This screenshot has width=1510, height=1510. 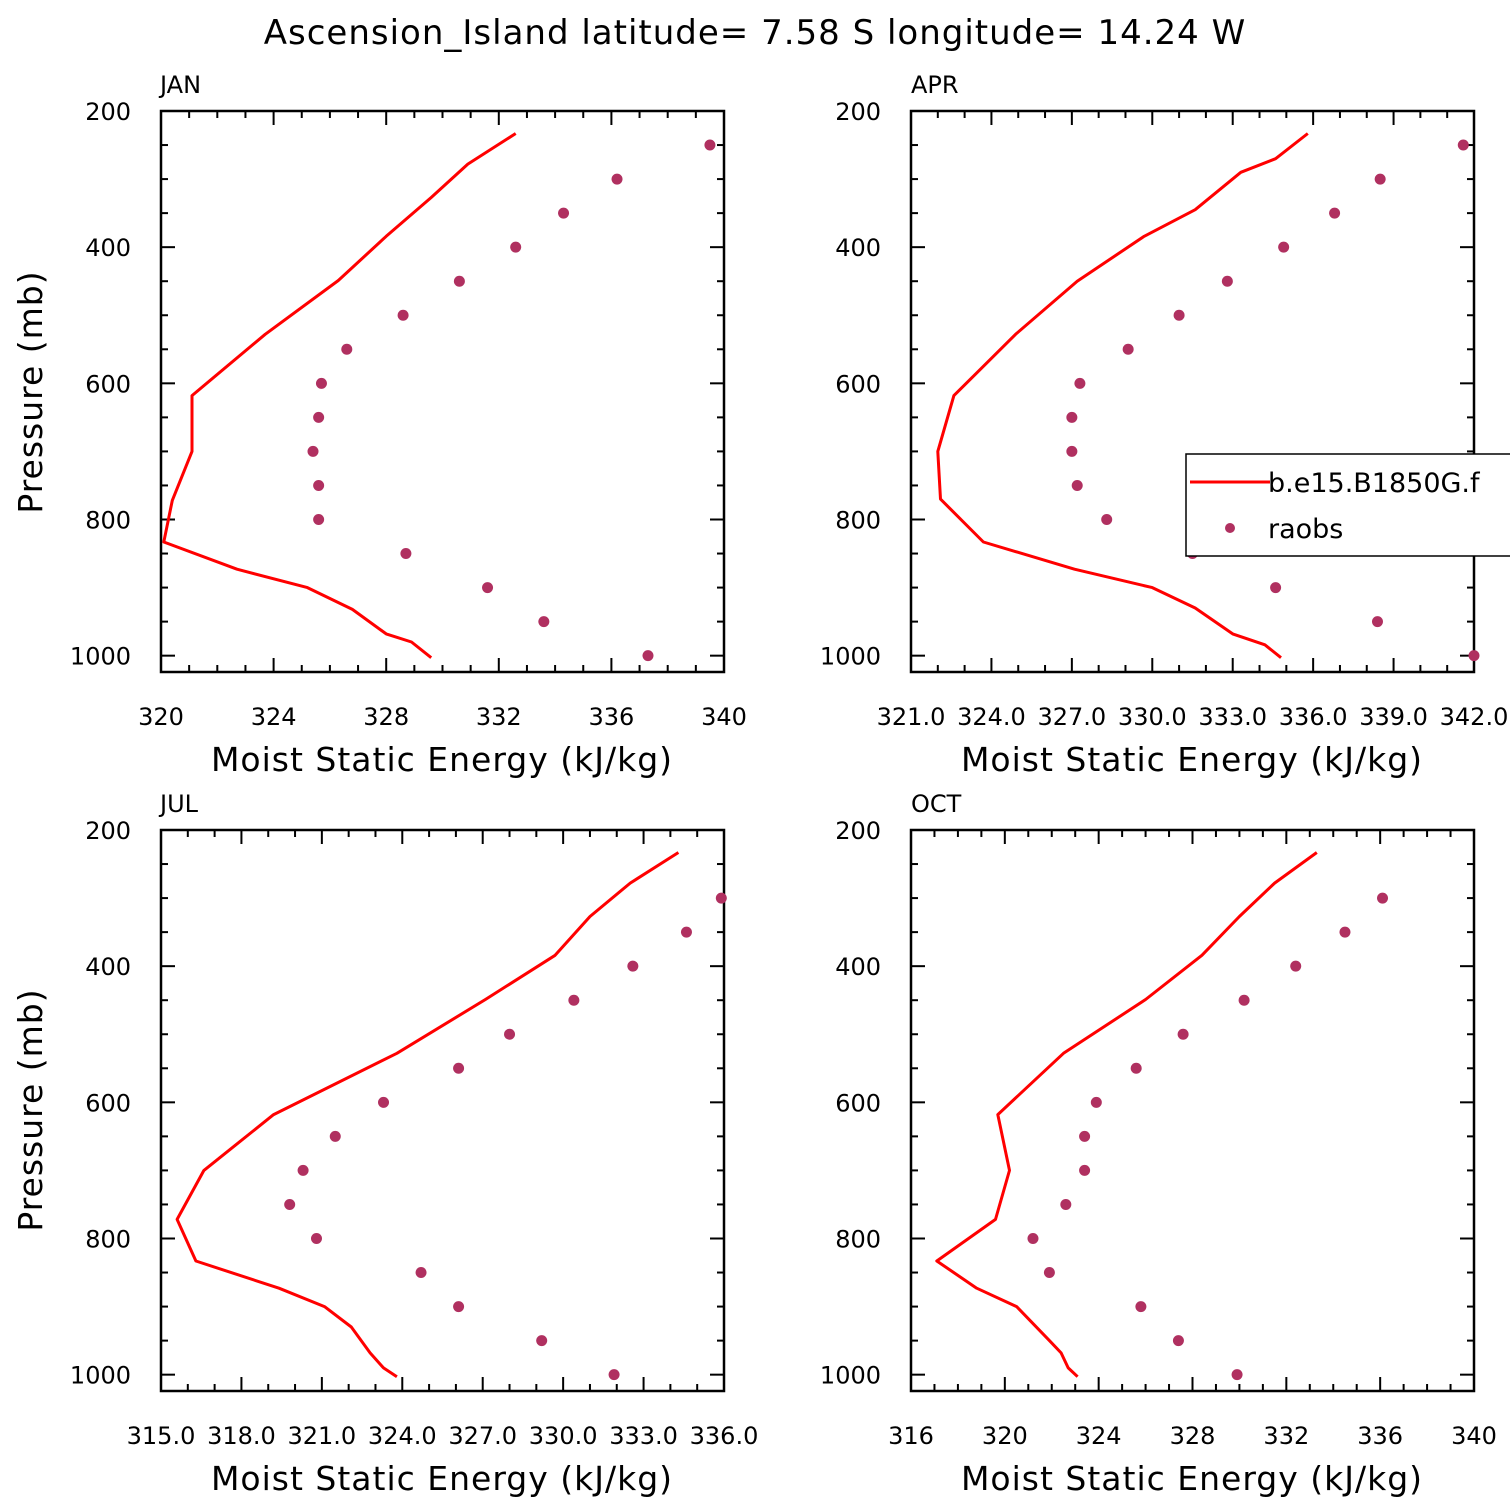 What do you see at coordinates (161, 717) in the screenshot?
I see `x-tick-label-jan: 320` at bounding box center [161, 717].